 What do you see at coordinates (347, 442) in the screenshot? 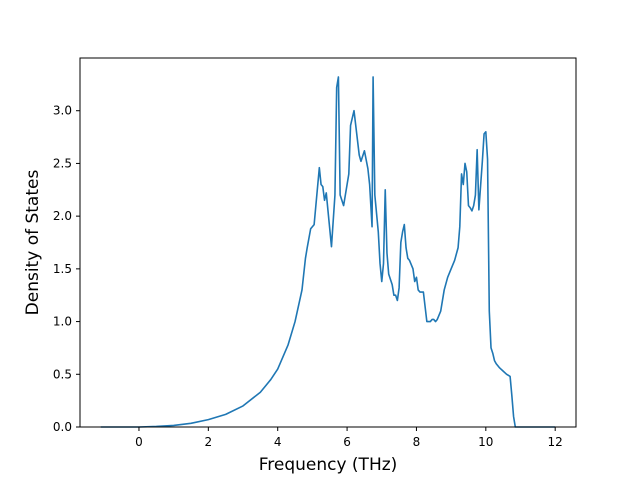
I see `x-tick-label: 6` at bounding box center [347, 442].